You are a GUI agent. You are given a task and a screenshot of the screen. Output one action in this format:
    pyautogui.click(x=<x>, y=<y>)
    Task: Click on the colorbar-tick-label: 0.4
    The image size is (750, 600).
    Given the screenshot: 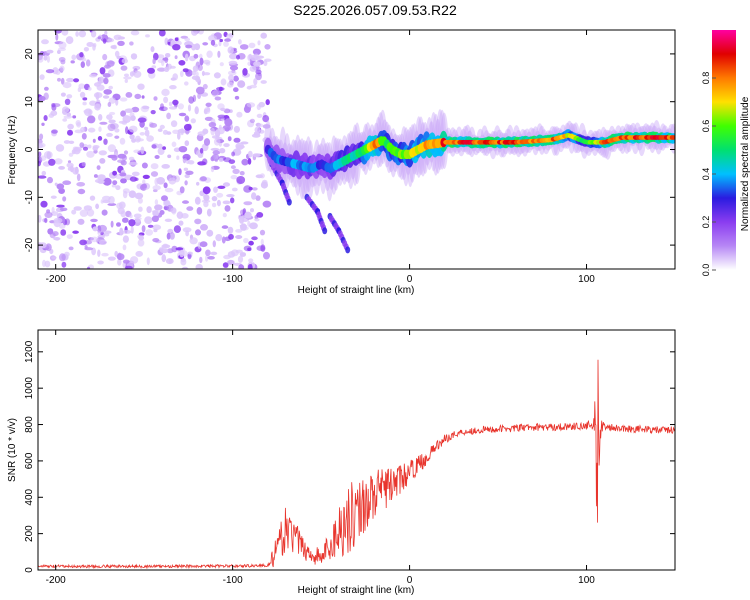 What is the action you would take?
    pyautogui.click(x=706, y=174)
    